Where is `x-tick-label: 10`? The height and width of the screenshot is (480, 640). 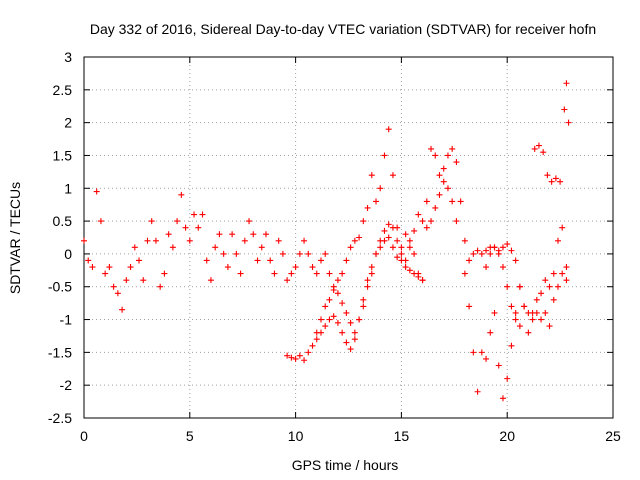 x-tick-label: 10 is located at coordinates (296, 436).